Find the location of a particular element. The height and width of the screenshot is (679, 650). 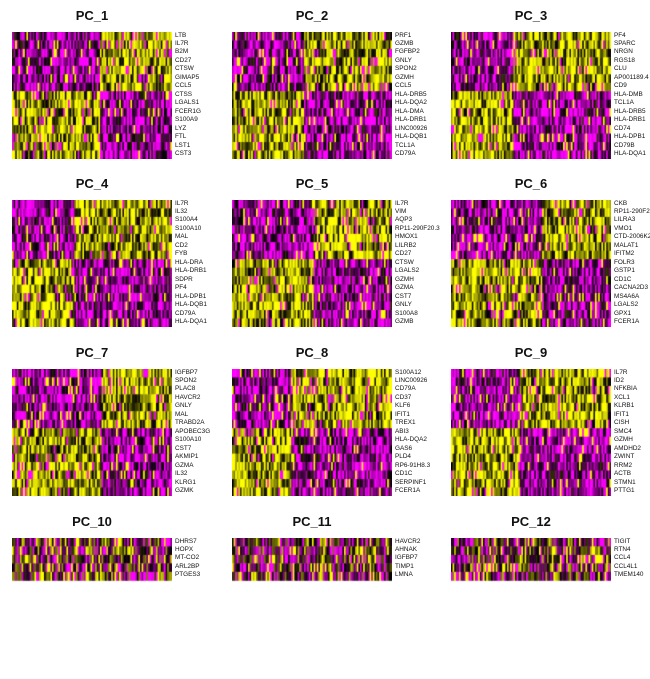

gene-label: HLA-DQA1 is located at coordinates (191, 322).